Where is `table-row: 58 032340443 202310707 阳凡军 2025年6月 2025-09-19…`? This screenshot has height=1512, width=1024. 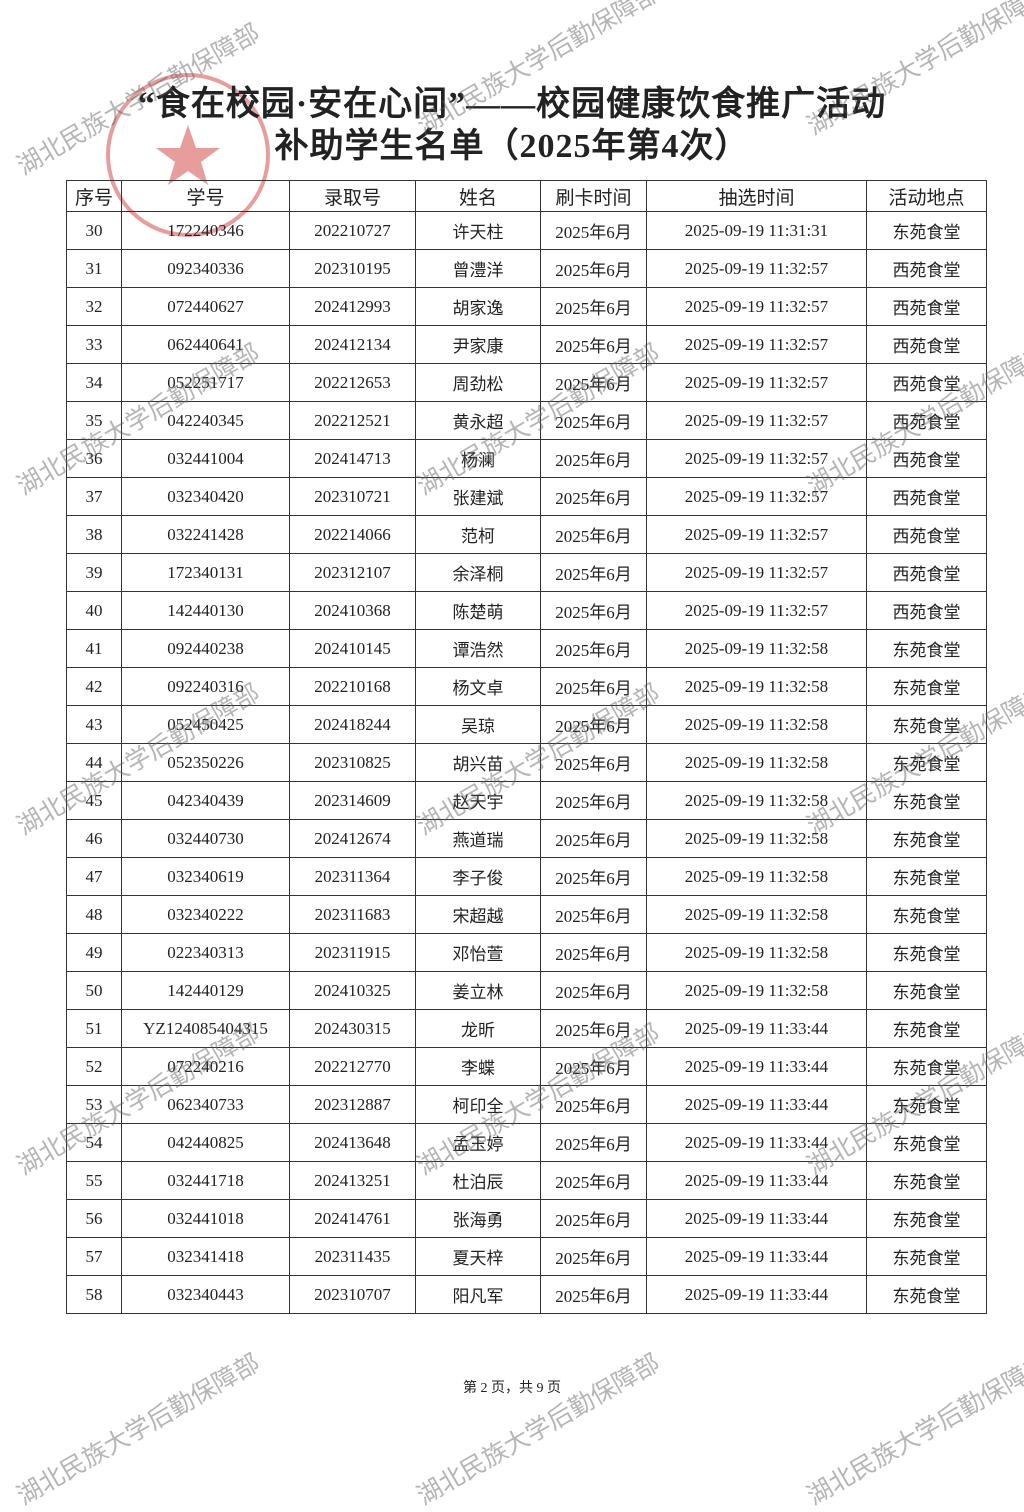
table-row: 58 032340443 202310707 阳凡军 2025年6月 2025-09-19… is located at coordinates (526, 1294).